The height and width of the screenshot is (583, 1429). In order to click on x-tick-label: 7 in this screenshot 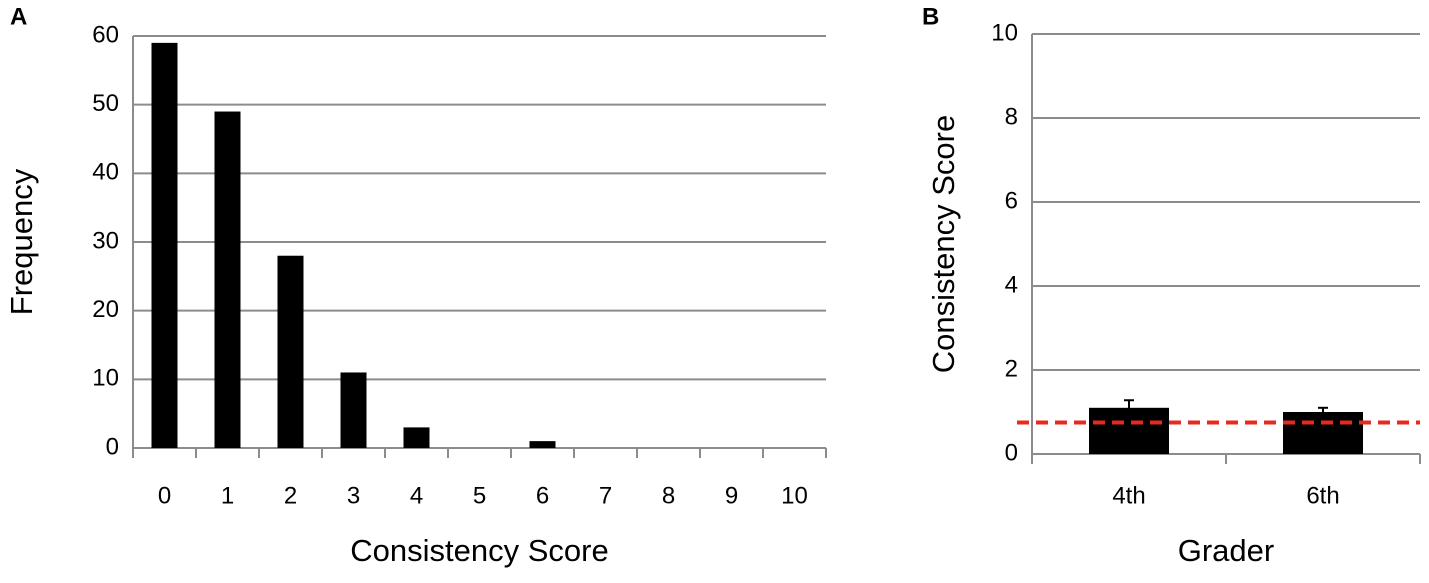, I will do `click(605, 495)`.